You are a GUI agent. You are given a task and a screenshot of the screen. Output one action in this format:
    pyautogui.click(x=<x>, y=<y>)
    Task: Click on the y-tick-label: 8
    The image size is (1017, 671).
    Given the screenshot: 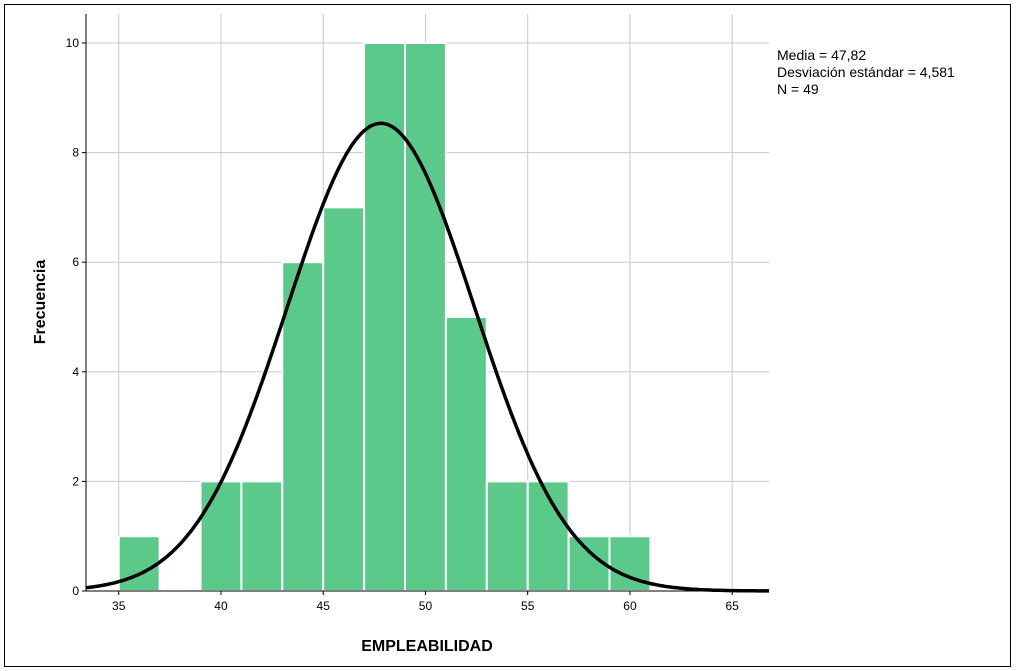 What is the action you would take?
    pyautogui.click(x=75, y=153)
    